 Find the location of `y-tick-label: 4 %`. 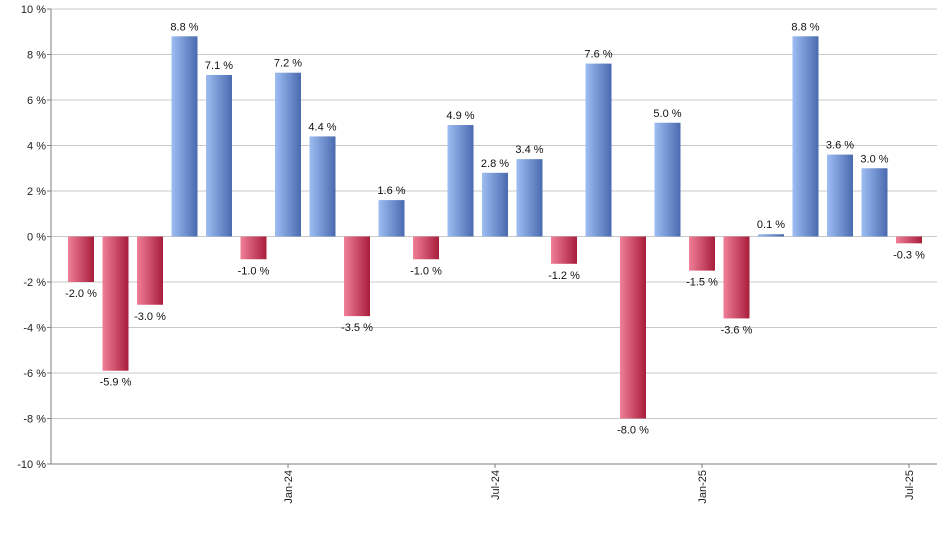

y-tick-label: 4 % is located at coordinates (36, 147).